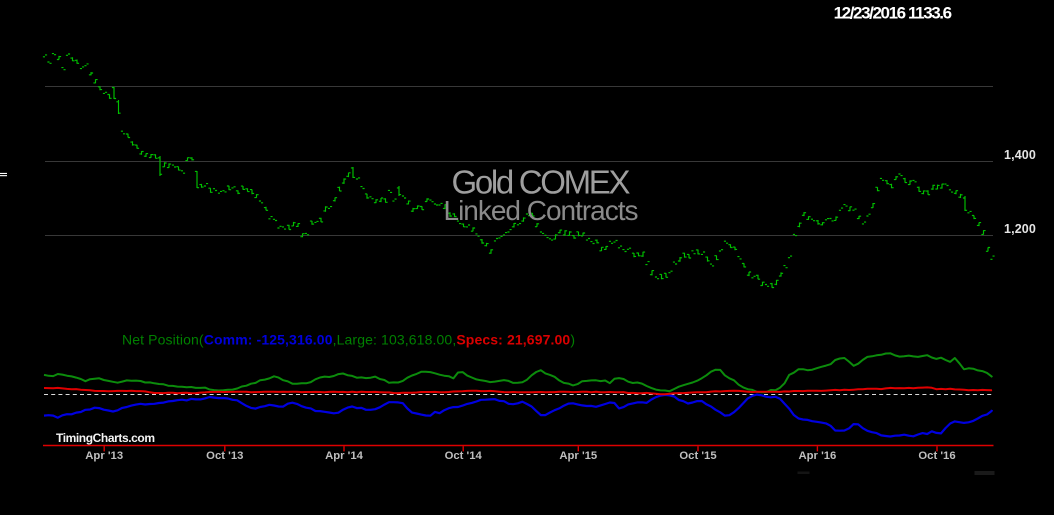 The image size is (1054, 515). Describe the element at coordinates (697, 456) in the screenshot. I see `svg-text: Oct '15` at that location.